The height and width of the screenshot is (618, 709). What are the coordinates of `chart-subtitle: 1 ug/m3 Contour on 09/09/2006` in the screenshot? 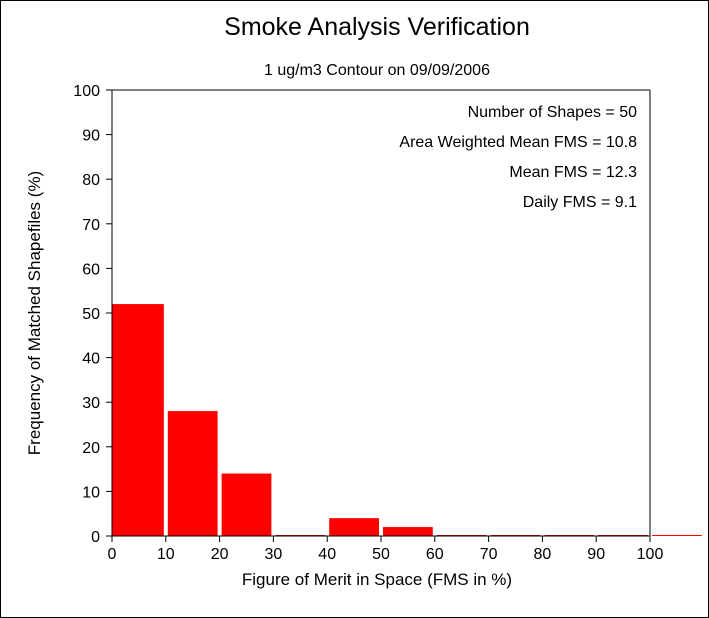 It's located at (377, 70).